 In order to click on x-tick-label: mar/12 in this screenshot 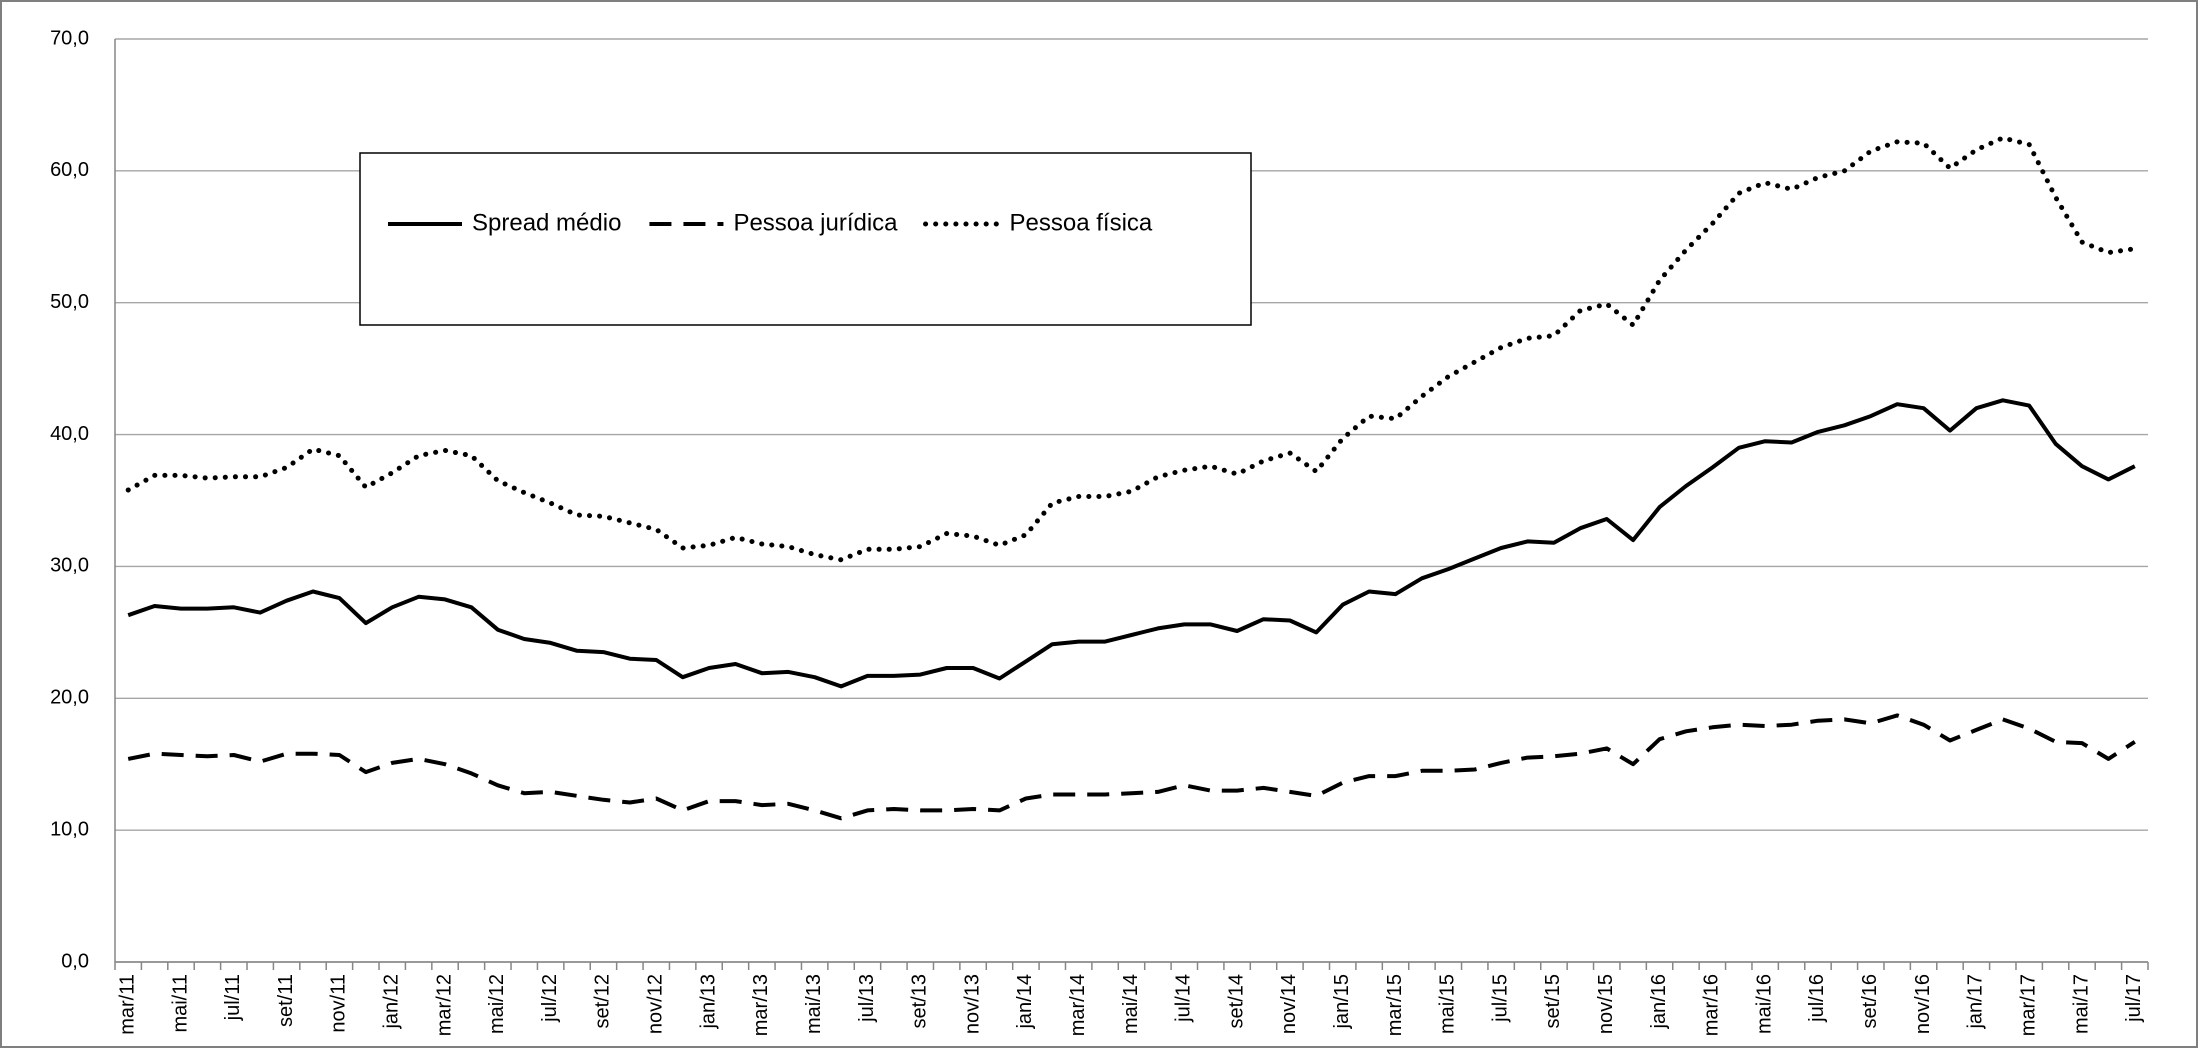, I will do `click(444, 1005)`.